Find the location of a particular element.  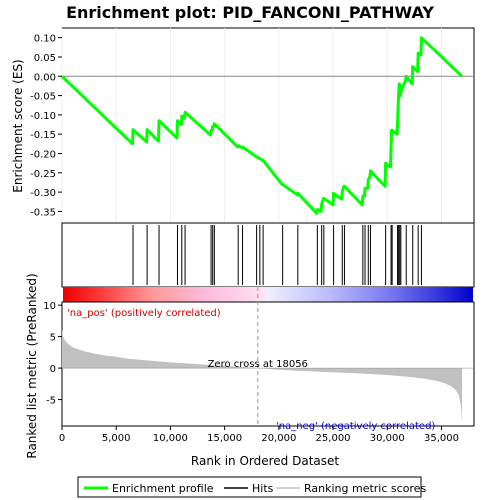

es-y-tick-label: -0.30 is located at coordinates (43, 193).